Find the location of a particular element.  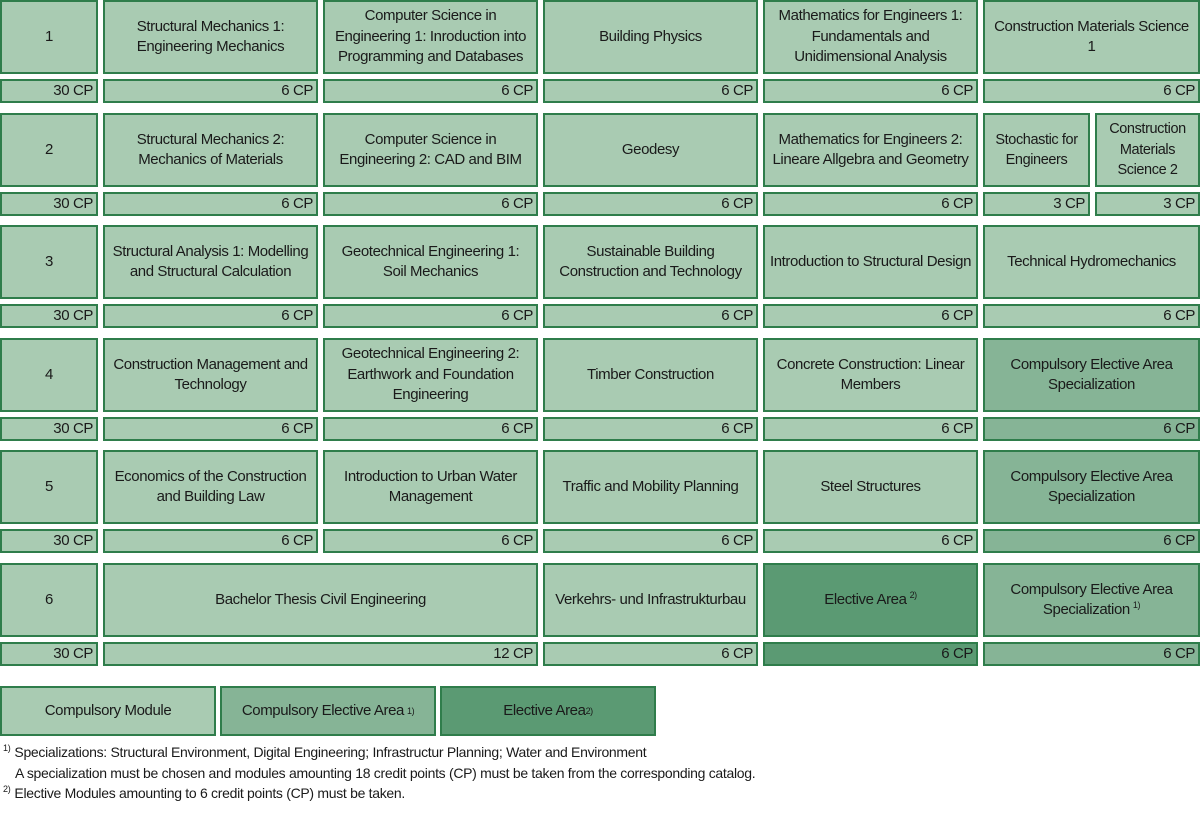

module-box: Construction Management and Technology is located at coordinates (210, 375).